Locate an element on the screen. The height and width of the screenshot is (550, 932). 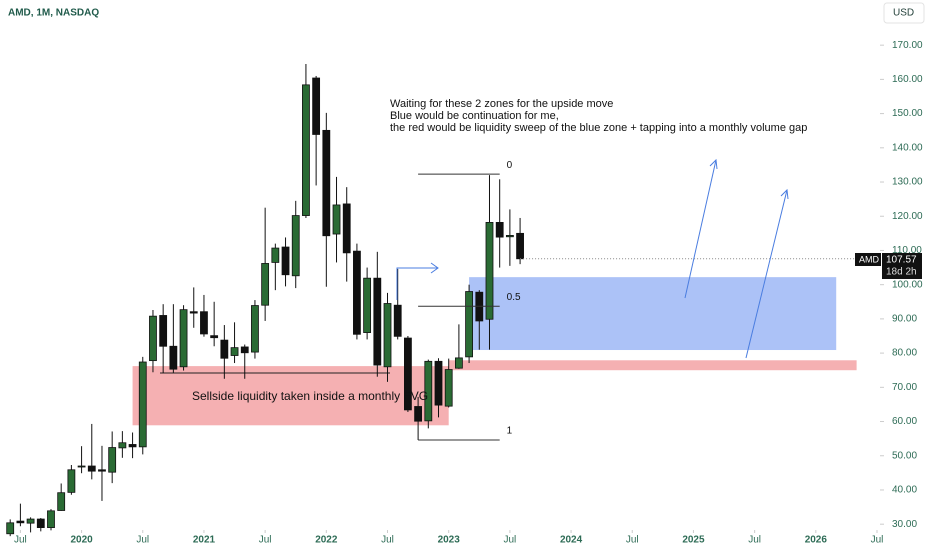
fib-label: 0.5 is located at coordinates (514, 297).